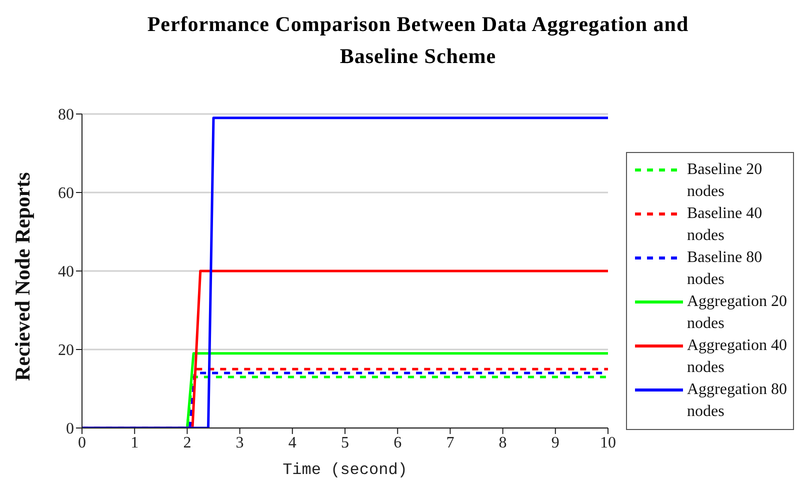 This screenshot has height=493, width=807. I want to click on x-tick-label: 9, so click(555, 443).